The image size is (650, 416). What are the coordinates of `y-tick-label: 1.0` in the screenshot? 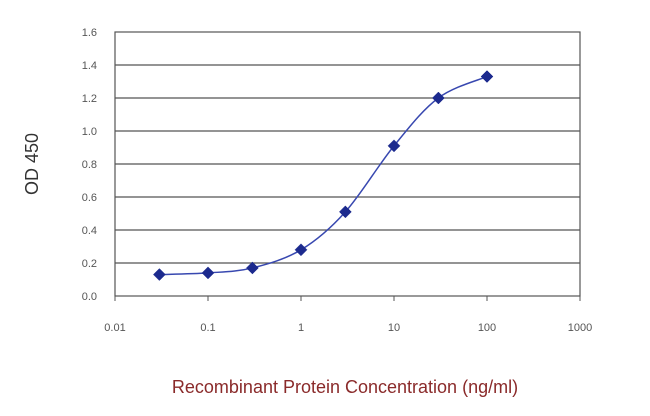 It's located at (89, 132).